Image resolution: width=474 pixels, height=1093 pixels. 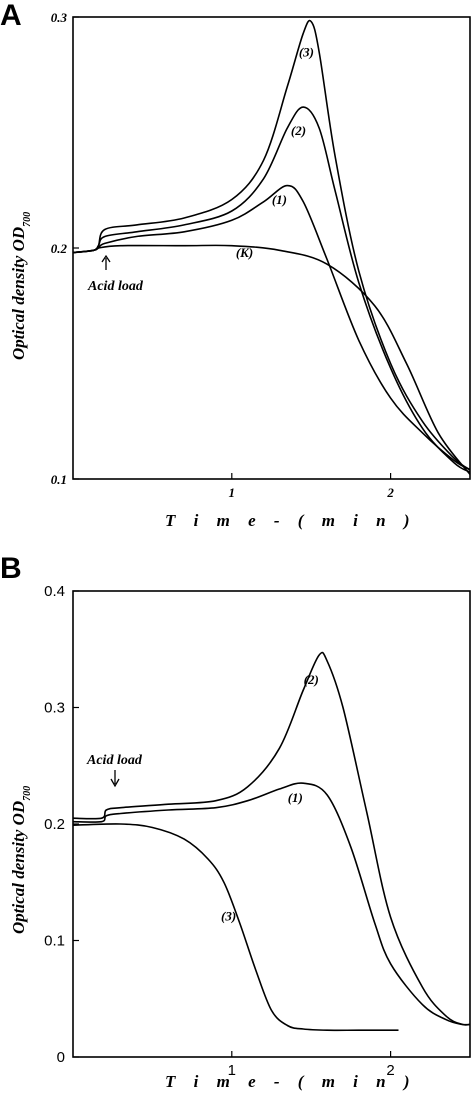 I want to click on panel-a-acid-load-label: Acid load, so click(x=115, y=286).